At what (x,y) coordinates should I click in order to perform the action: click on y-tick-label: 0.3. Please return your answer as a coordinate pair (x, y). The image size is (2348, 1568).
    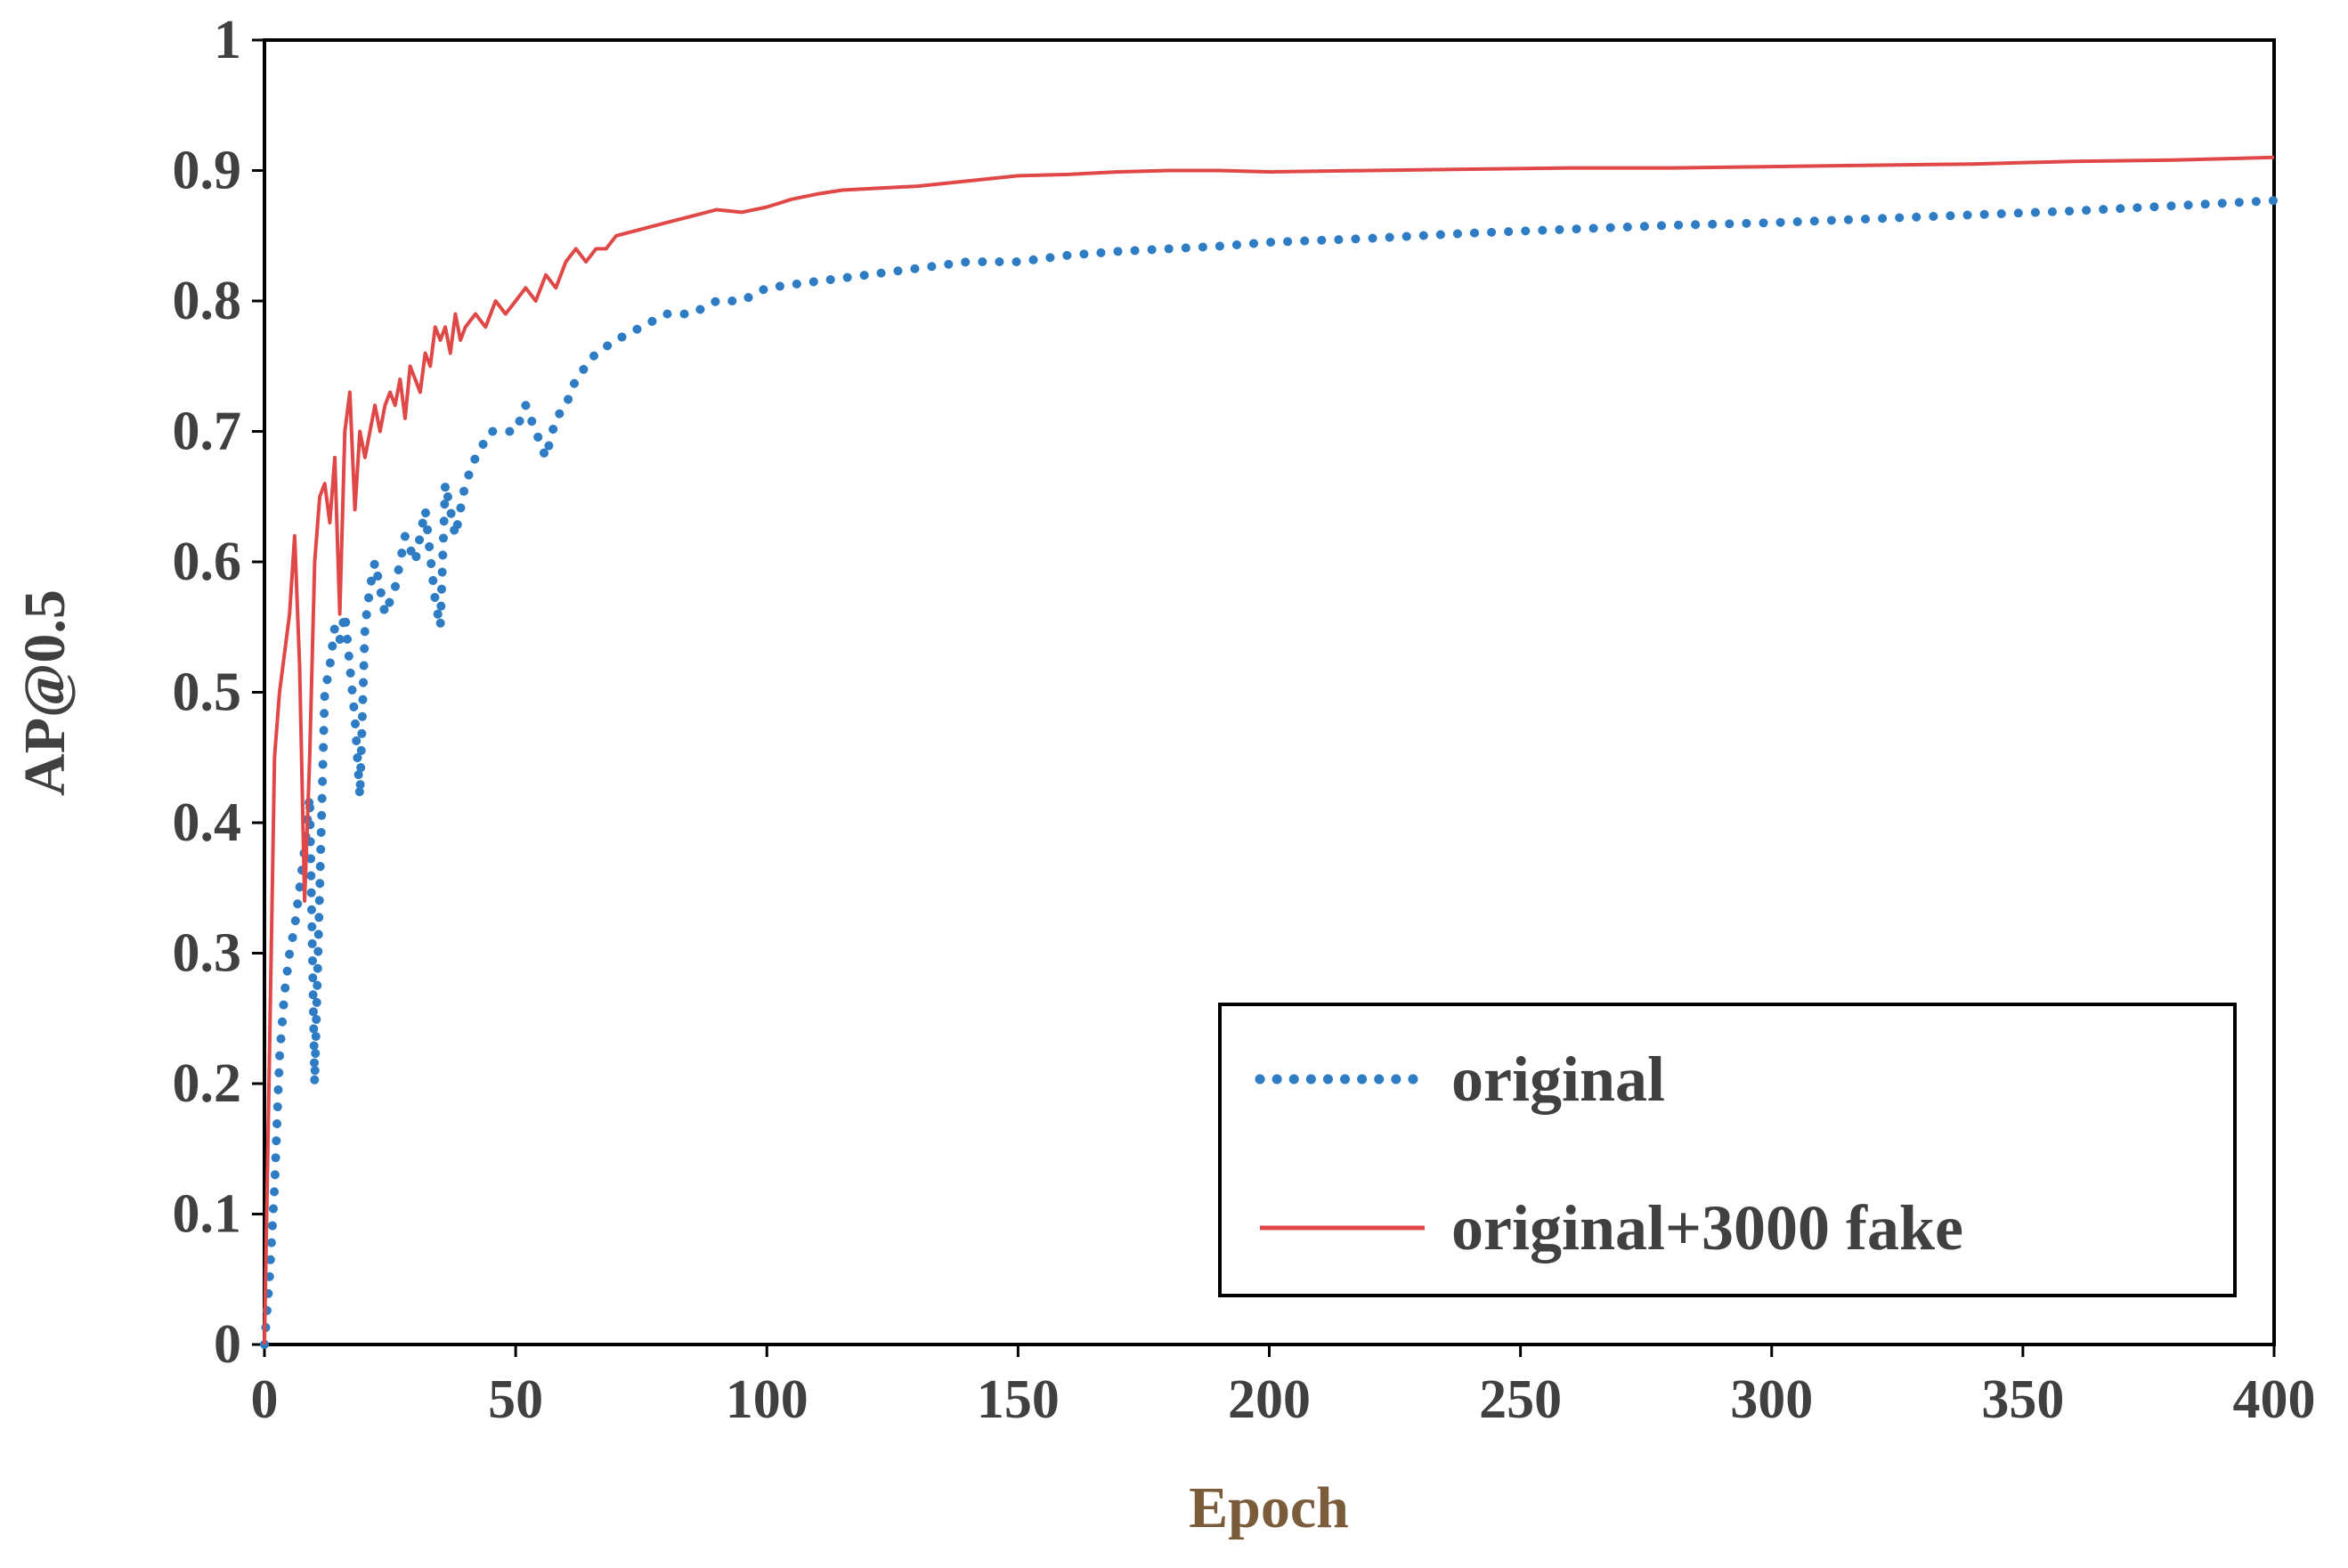
    Looking at the image, I should click on (207, 954).